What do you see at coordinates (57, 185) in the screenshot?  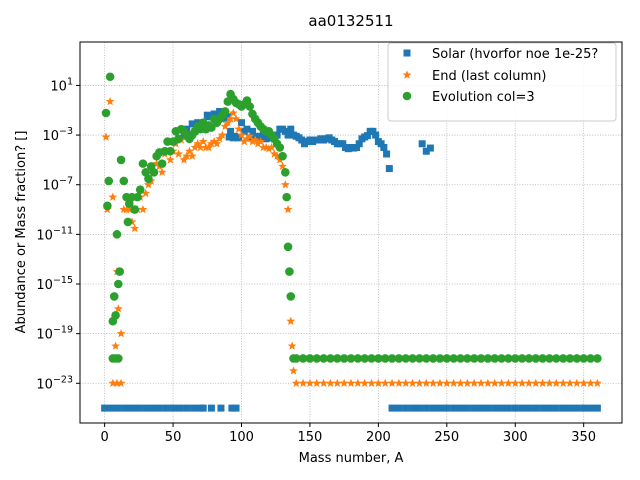 I see `y-tick-label: 10⁻⁷` at bounding box center [57, 185].